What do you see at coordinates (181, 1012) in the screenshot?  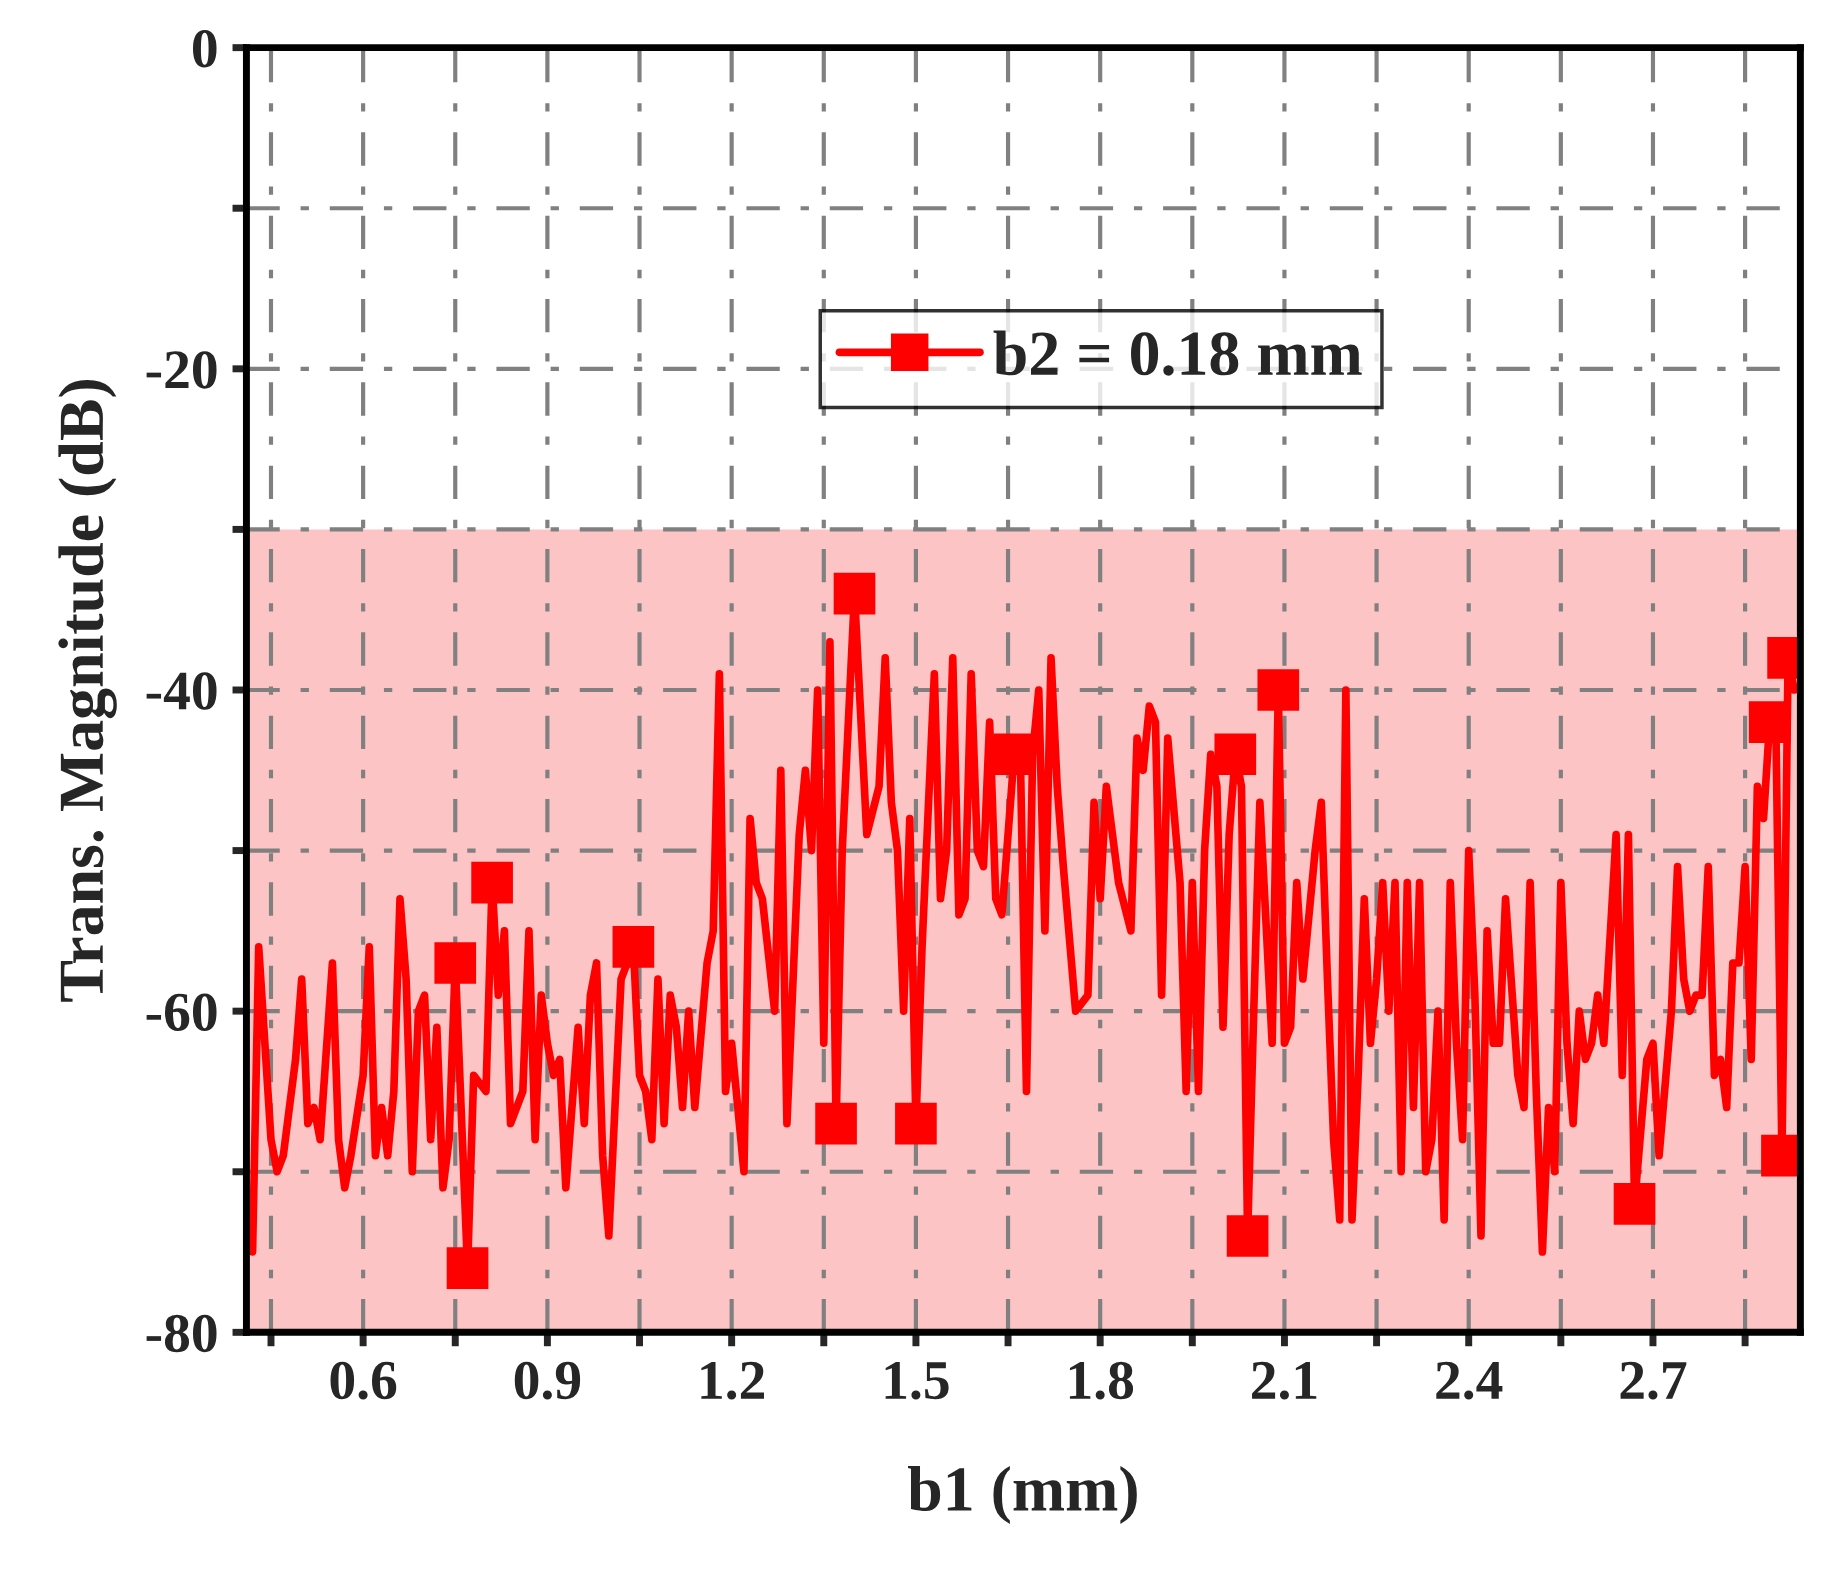 I see `y-tick-label: -60` at bounding box center [181, 1012].